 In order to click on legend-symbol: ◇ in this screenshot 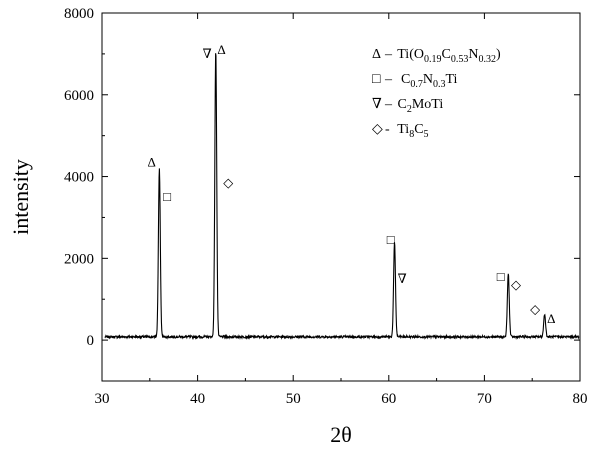, I will do `click(377, 129)`.